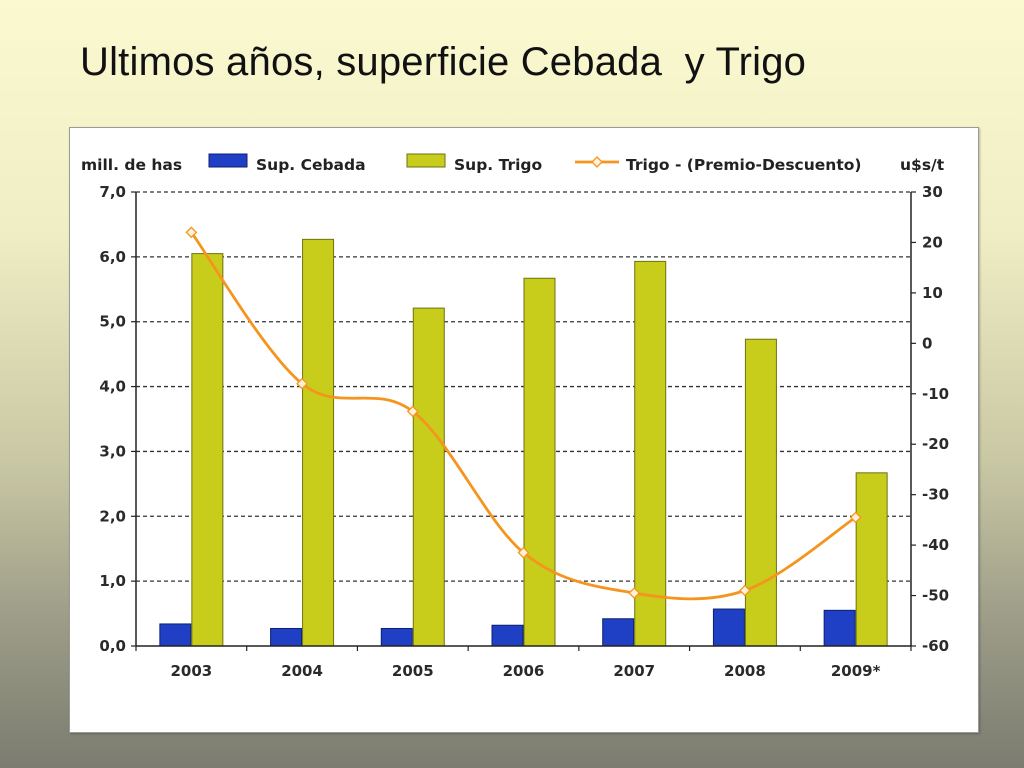 The height and width of the screenshot is (768, 1024). What do you see at coordinates (112, 257) in the screenshot?
I see `left-tick-label: 6,0` at bounding box center [112, 257].